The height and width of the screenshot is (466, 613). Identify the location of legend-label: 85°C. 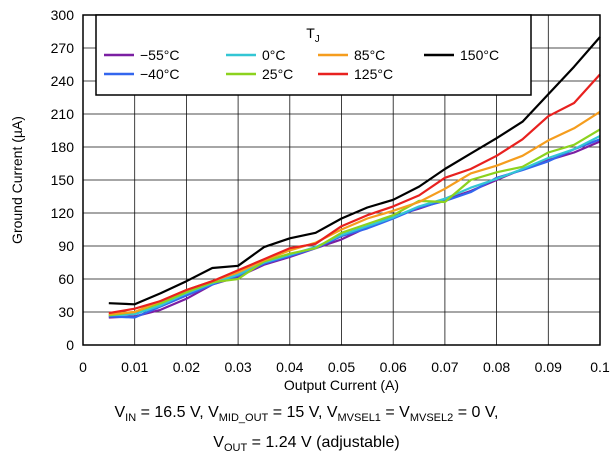
(369, 55).